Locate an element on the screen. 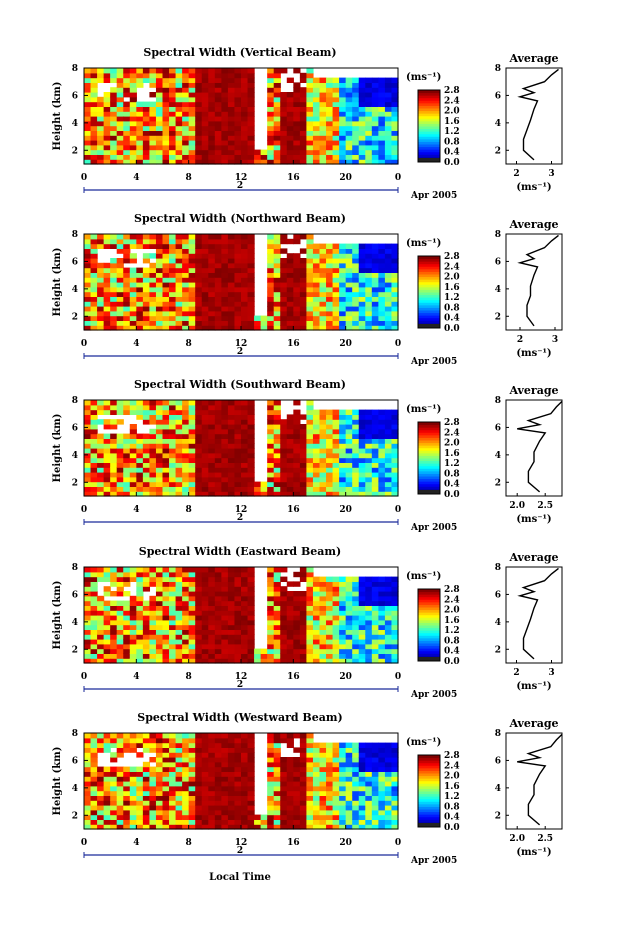  colorbar: 2.82.42.01.61.20.80.40.0 is located at coordinates (438, 293).